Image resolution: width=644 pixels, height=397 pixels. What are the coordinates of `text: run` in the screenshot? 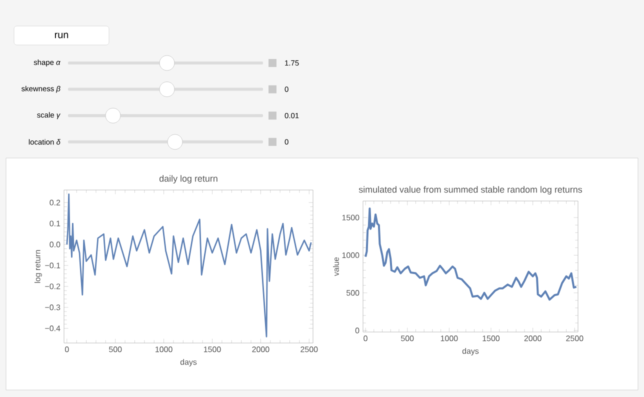 It's located at (61, 35).